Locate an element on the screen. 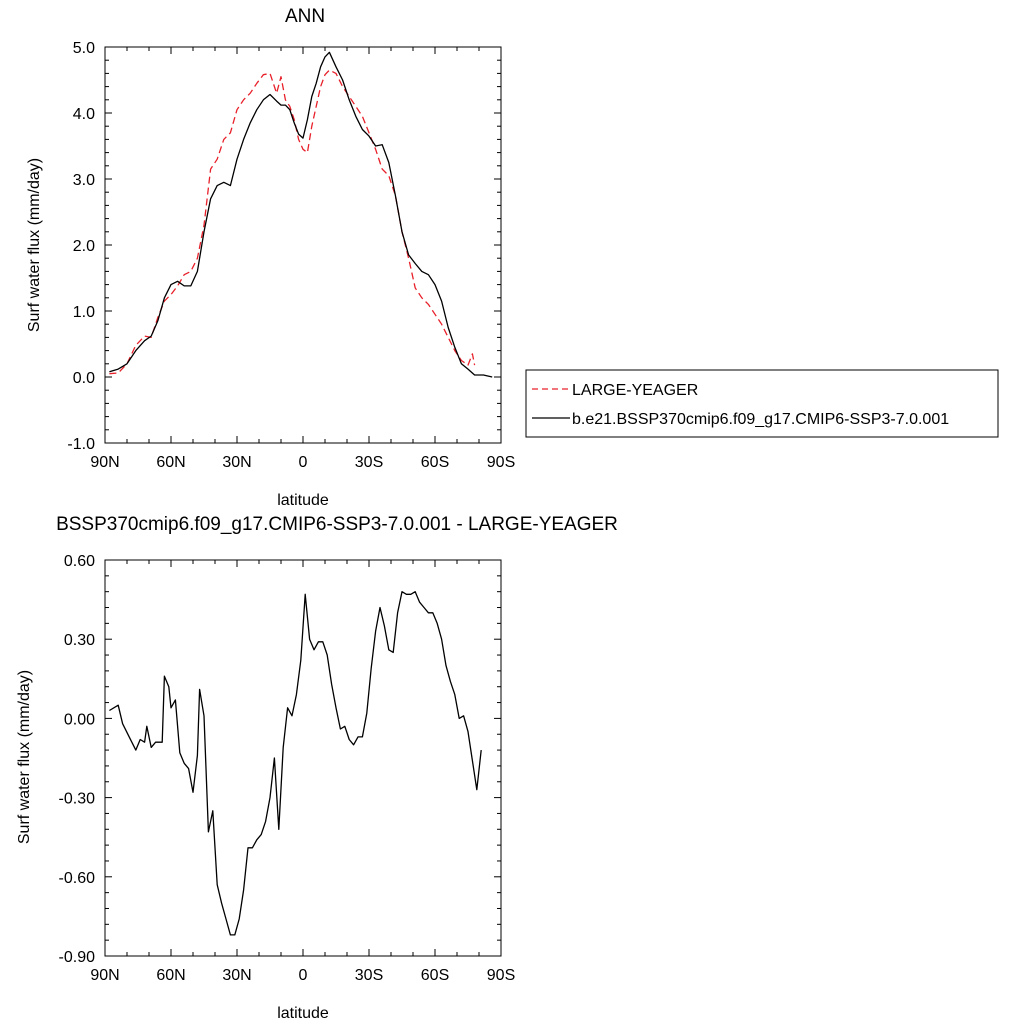  legend-box is located at coordinates (762, 403).